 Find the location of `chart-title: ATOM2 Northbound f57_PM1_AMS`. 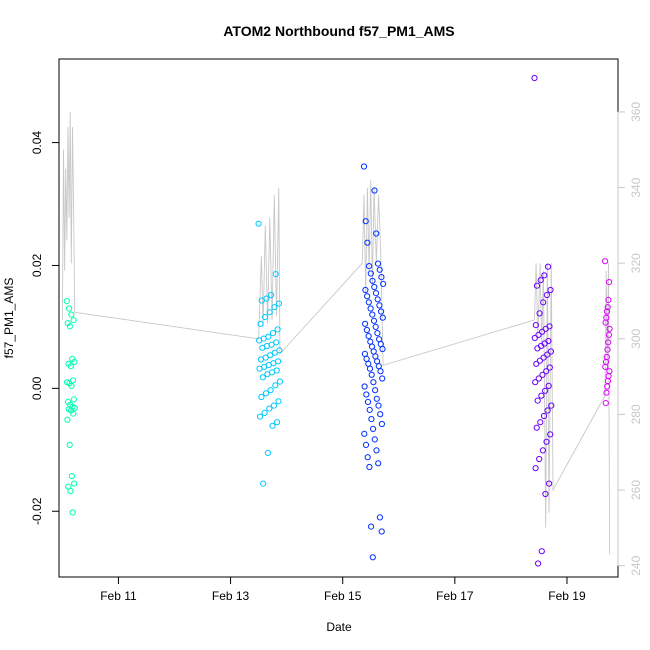

chart-title: ATOM2 Northbound f57_PM1_AMS is located at coordinates (338, 31).